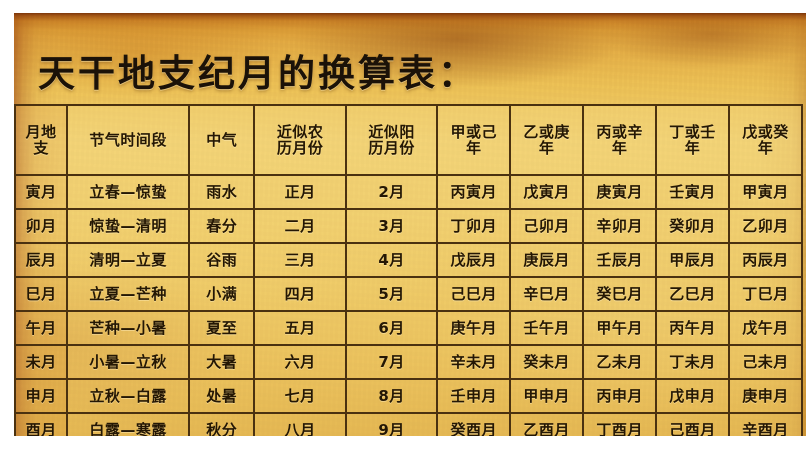 This screenshot has width=808, height=452. What do you see at coordinates (391, 294) in the screenshot?
I see `table-cell: 5月` at bounding box center [391, 294].